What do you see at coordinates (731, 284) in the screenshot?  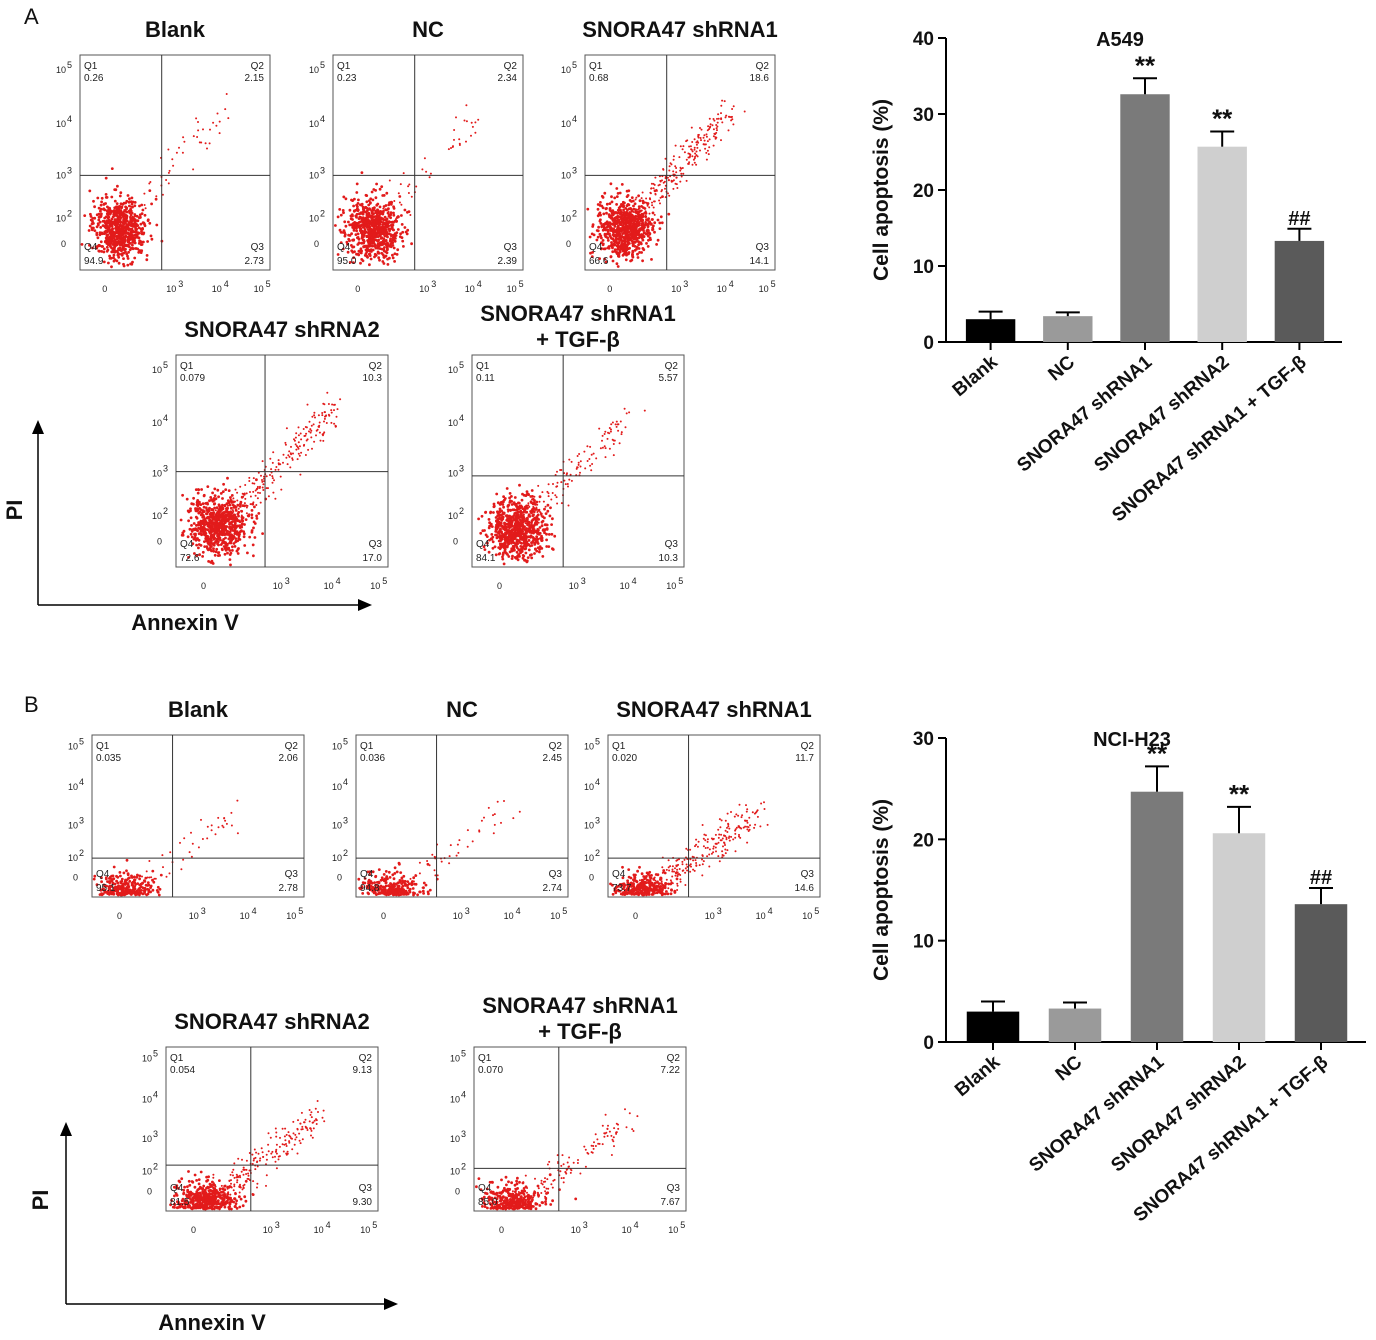 I see `x-tick-exponent: 4` at bounding box center [731, 284].